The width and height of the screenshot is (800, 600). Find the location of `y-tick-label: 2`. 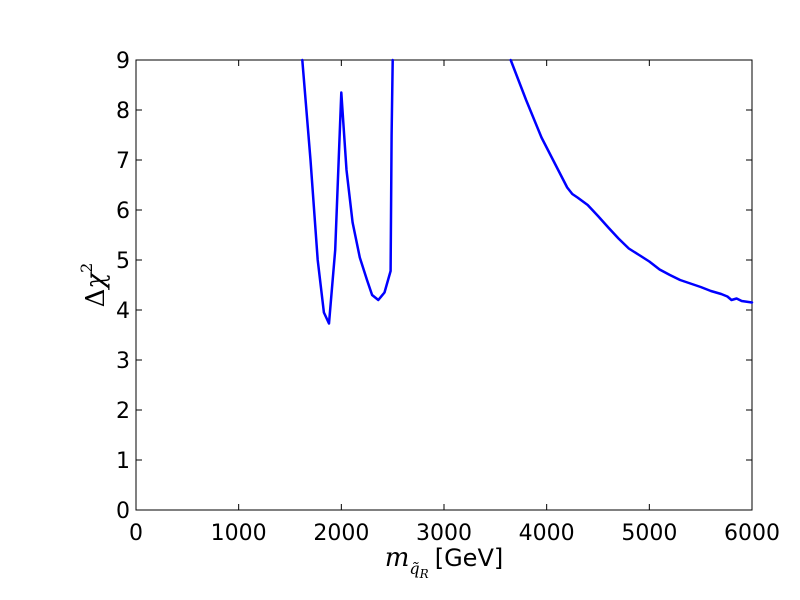

y-tick-label: 2 is located at coordinates (123, 411).